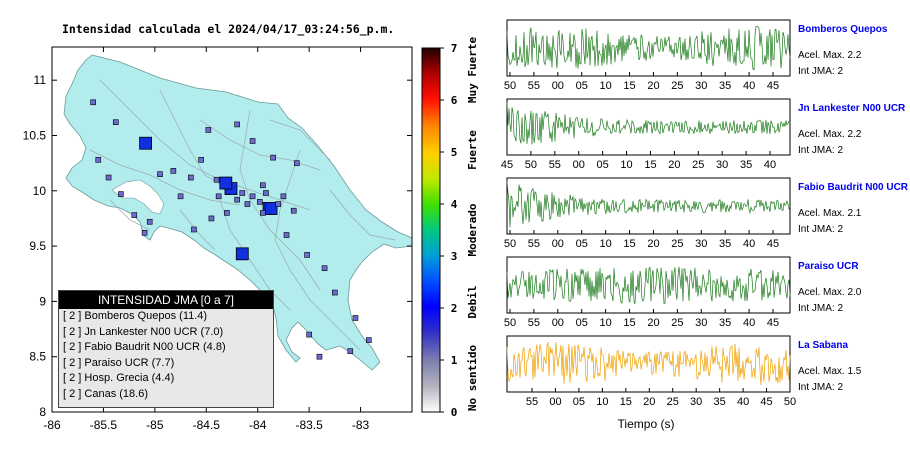 This screenshot has height=460, width=910. Describe the element at coordinates (449, 230) in the screenshot. I see `colorbar-ticks: 0 1 2 3 4 5 6 7` at that location.